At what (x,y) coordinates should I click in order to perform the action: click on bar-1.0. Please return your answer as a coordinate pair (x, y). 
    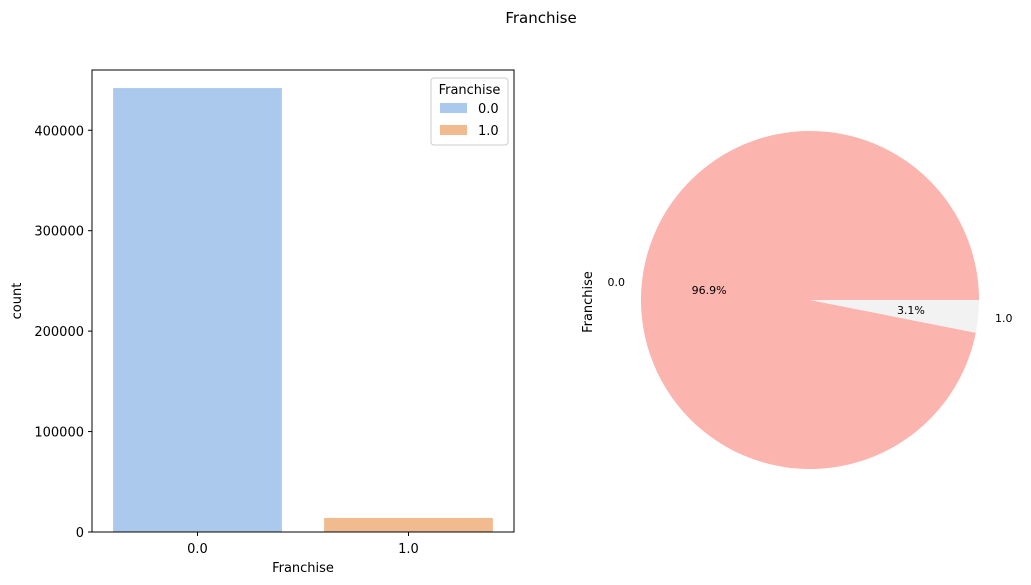
    Looking at the image, I should click on (408, 524).